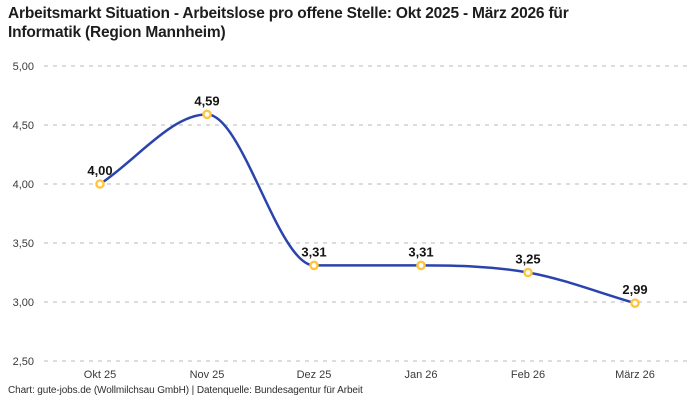 The height and width of the screenshot is (400, 700). Describe the element at coordinates (23, 244) in the screenshot. I see `y-tick-label: 3,50` at that location.